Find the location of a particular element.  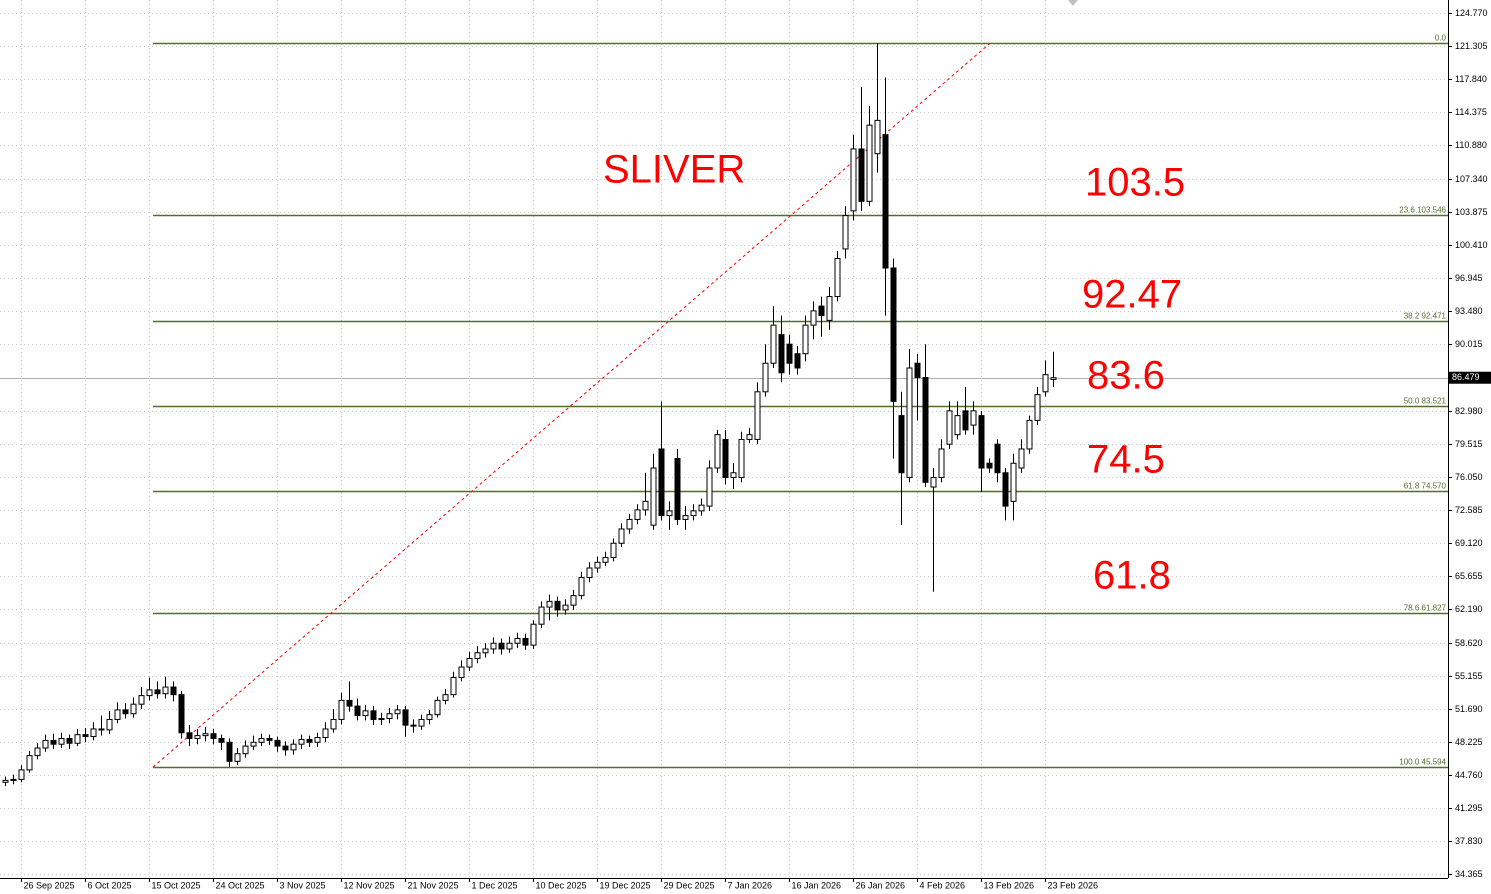

x-tick-label: 15 Oct 2025 is located at coordinates (176, 885).